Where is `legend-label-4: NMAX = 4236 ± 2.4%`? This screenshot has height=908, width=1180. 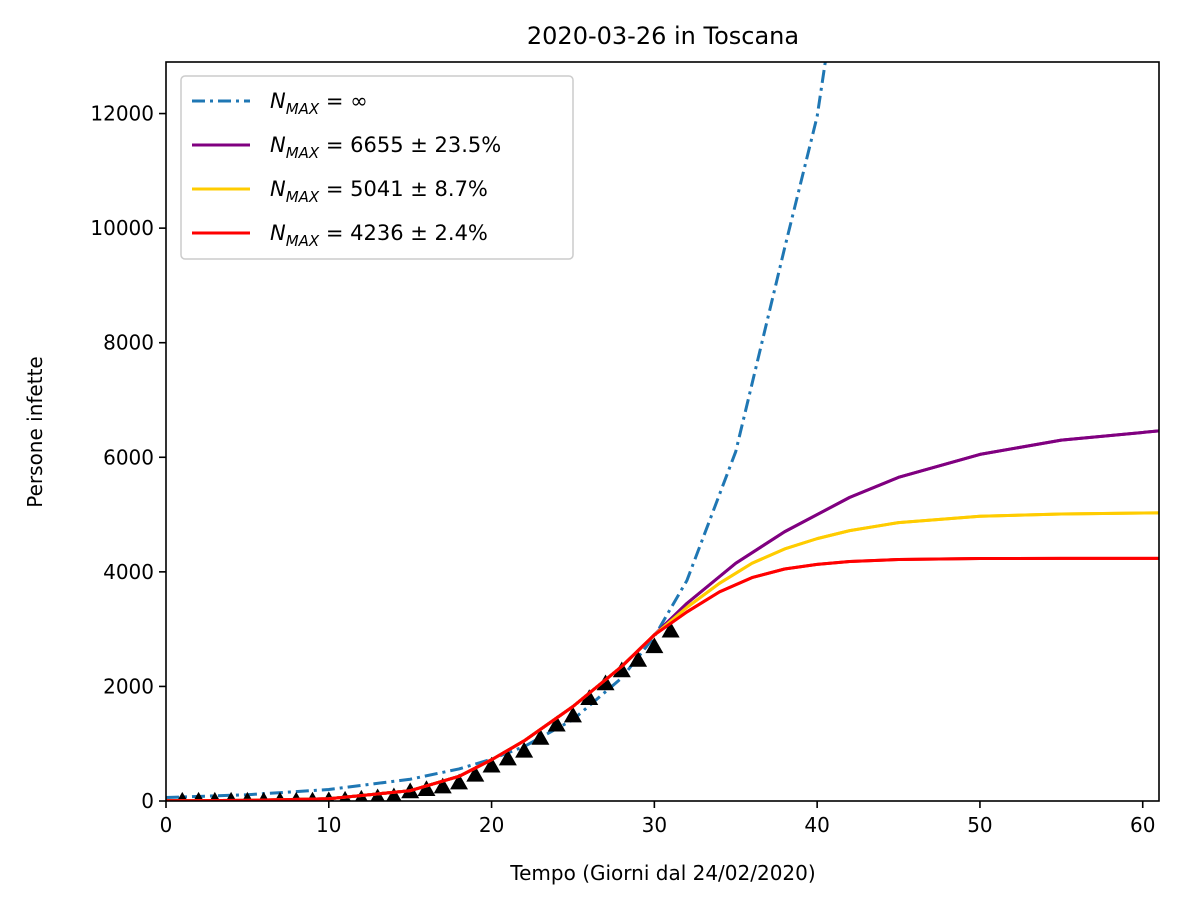
legend-label-4: NMAX = 4236 ± 2.4% is located at coordinates (379, 235).